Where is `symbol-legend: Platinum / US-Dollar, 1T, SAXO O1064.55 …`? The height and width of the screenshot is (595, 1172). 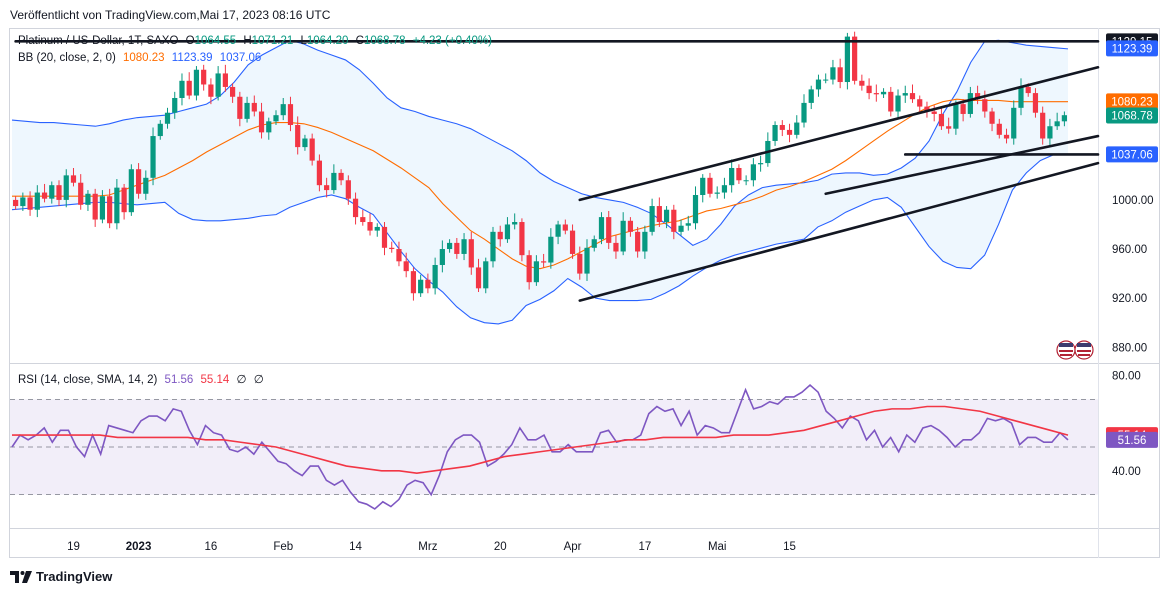
symbol-legend: Platinum / US-Dollar, 1T, SAXO O1064.55 … is located at coordinates (259, 41).